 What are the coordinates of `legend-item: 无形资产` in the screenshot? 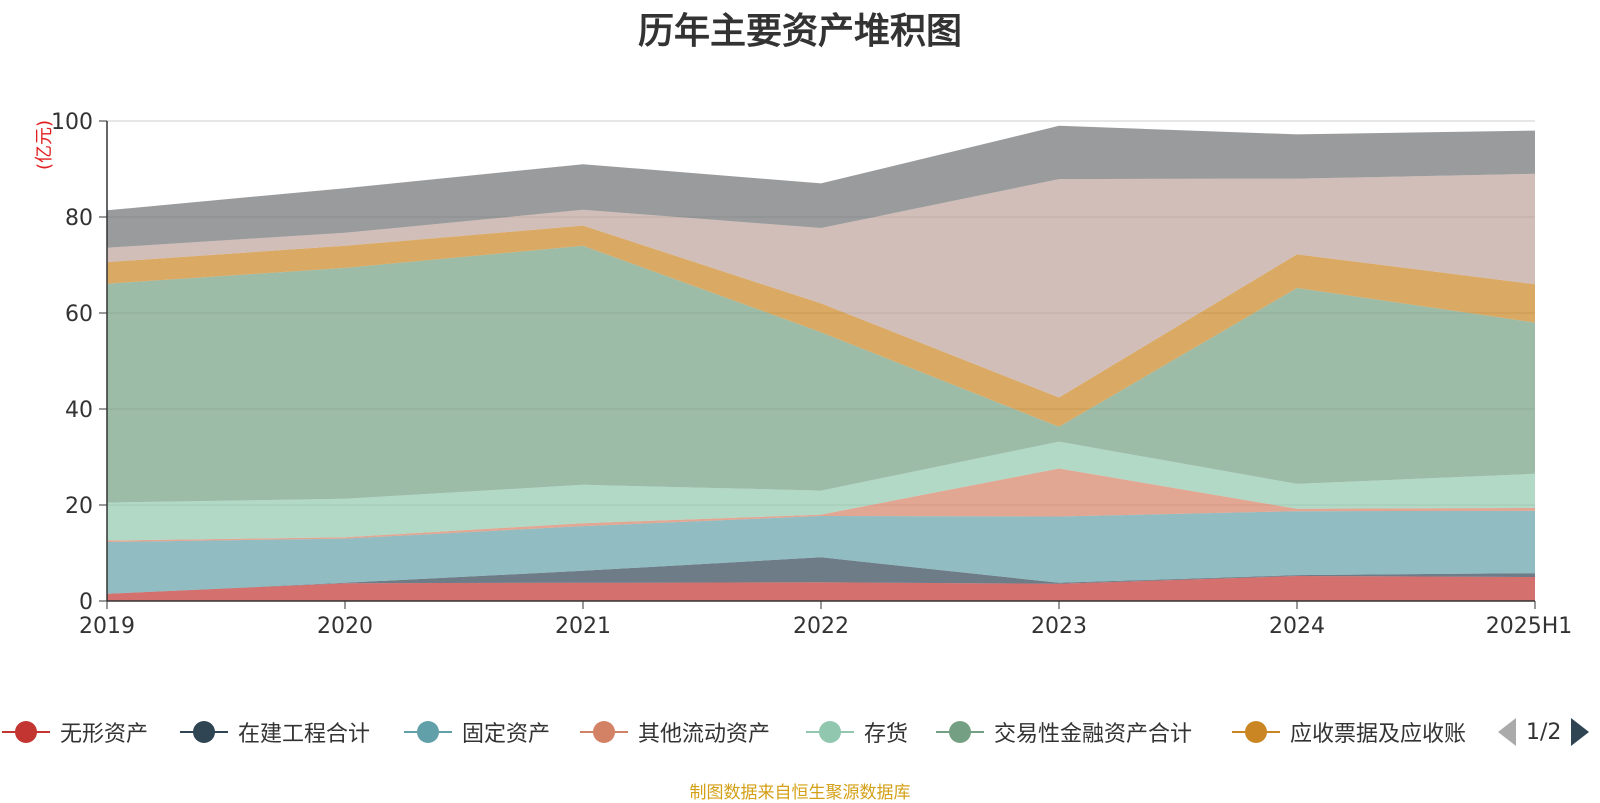 It's located at (75, 732).